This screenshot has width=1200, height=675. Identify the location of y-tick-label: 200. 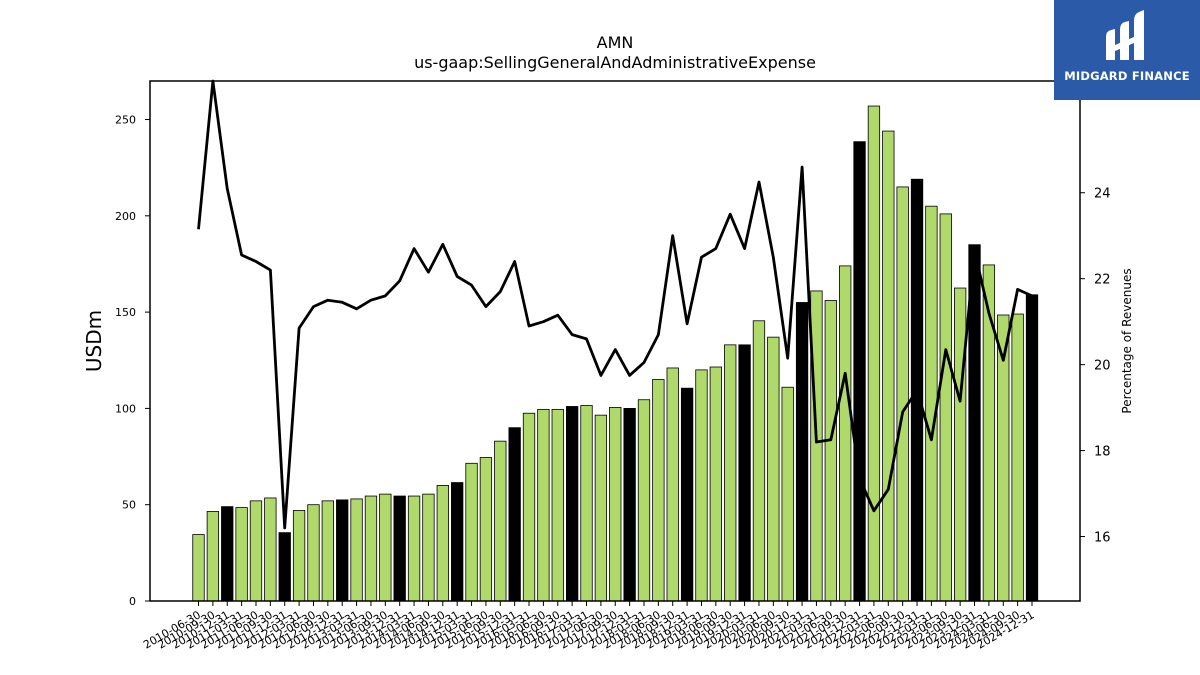
(125, 216).